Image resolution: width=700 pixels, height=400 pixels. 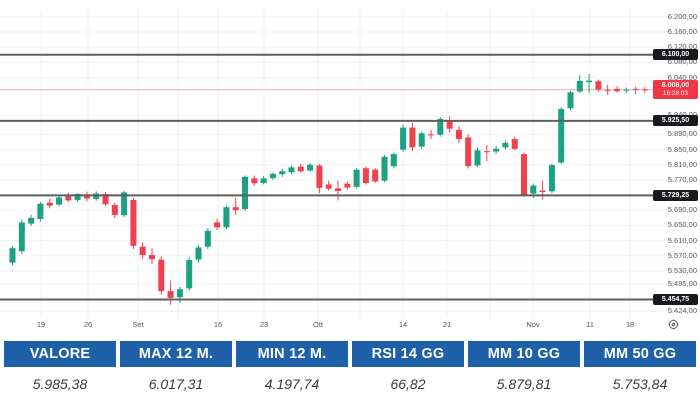 I want to click on stat-value-min12m: 4.197,74, so click(x=292, y=384).